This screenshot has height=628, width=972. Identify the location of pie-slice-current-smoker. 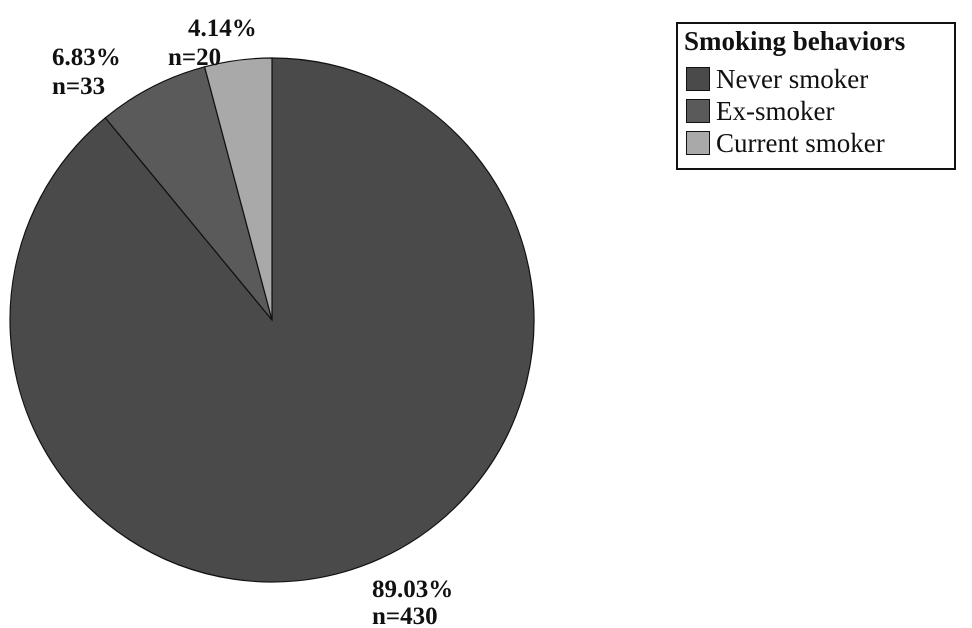
(238, 189).